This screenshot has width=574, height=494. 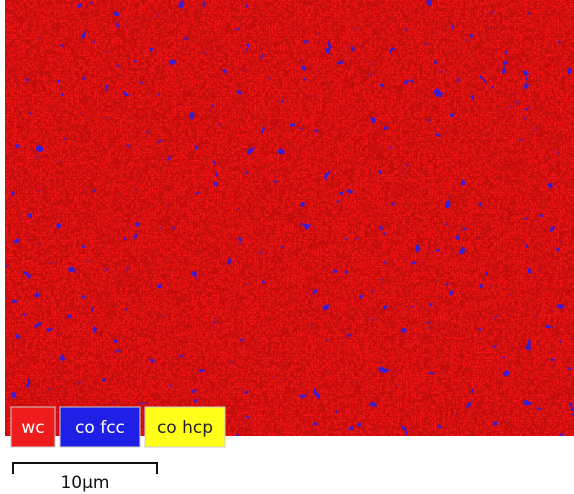 I want to click on scale-bar-line, so click(x=85, y=468).